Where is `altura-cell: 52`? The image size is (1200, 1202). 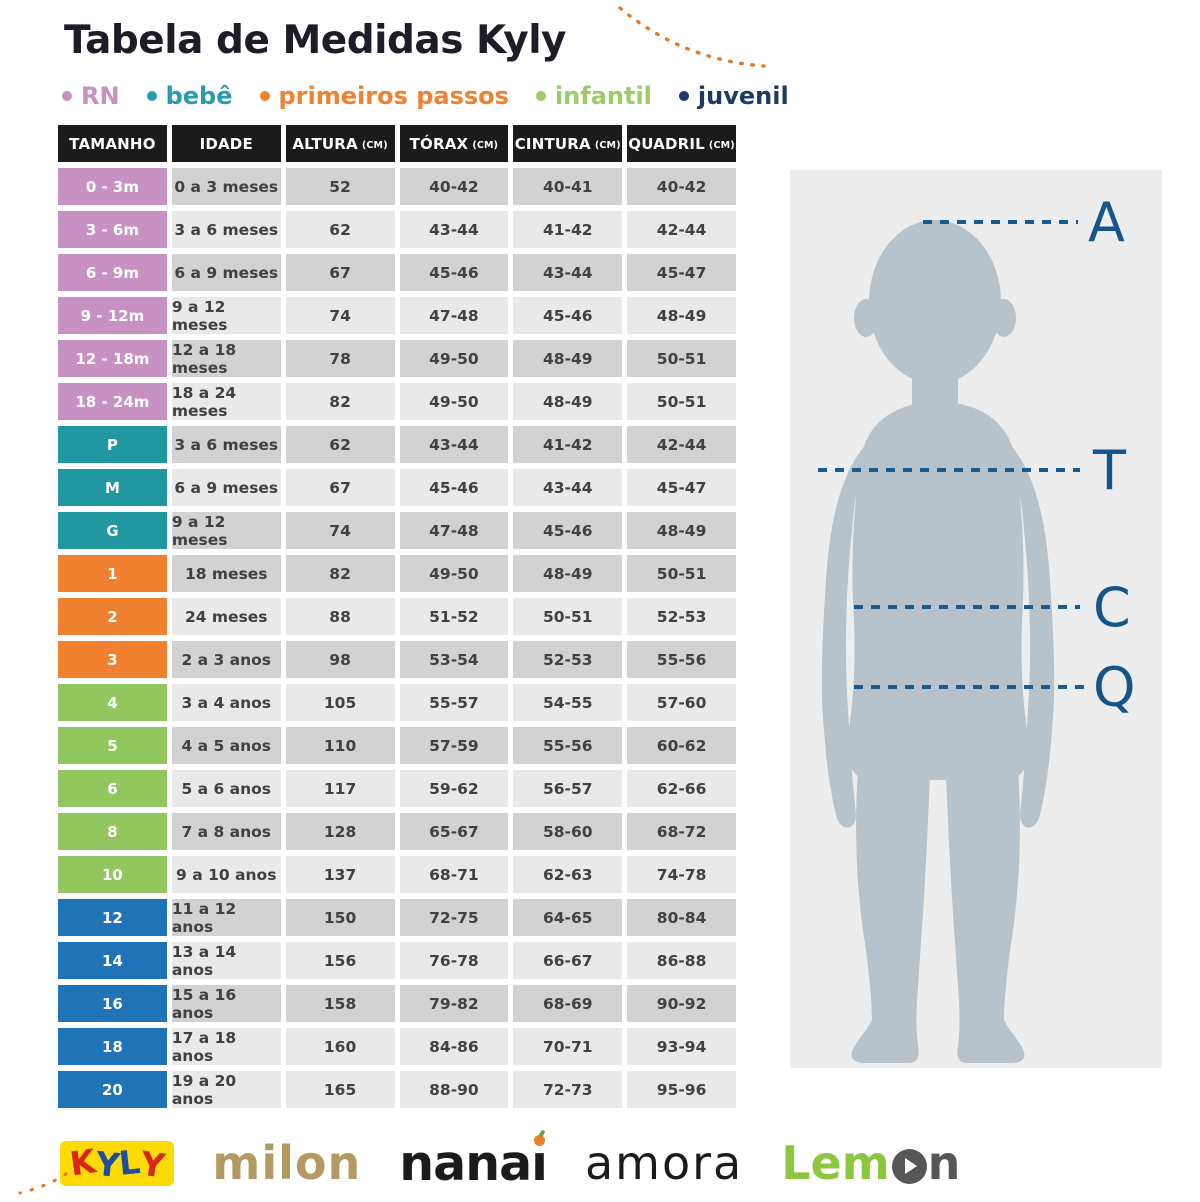
altura-cell: 52 is located at coordinates (340, 186).